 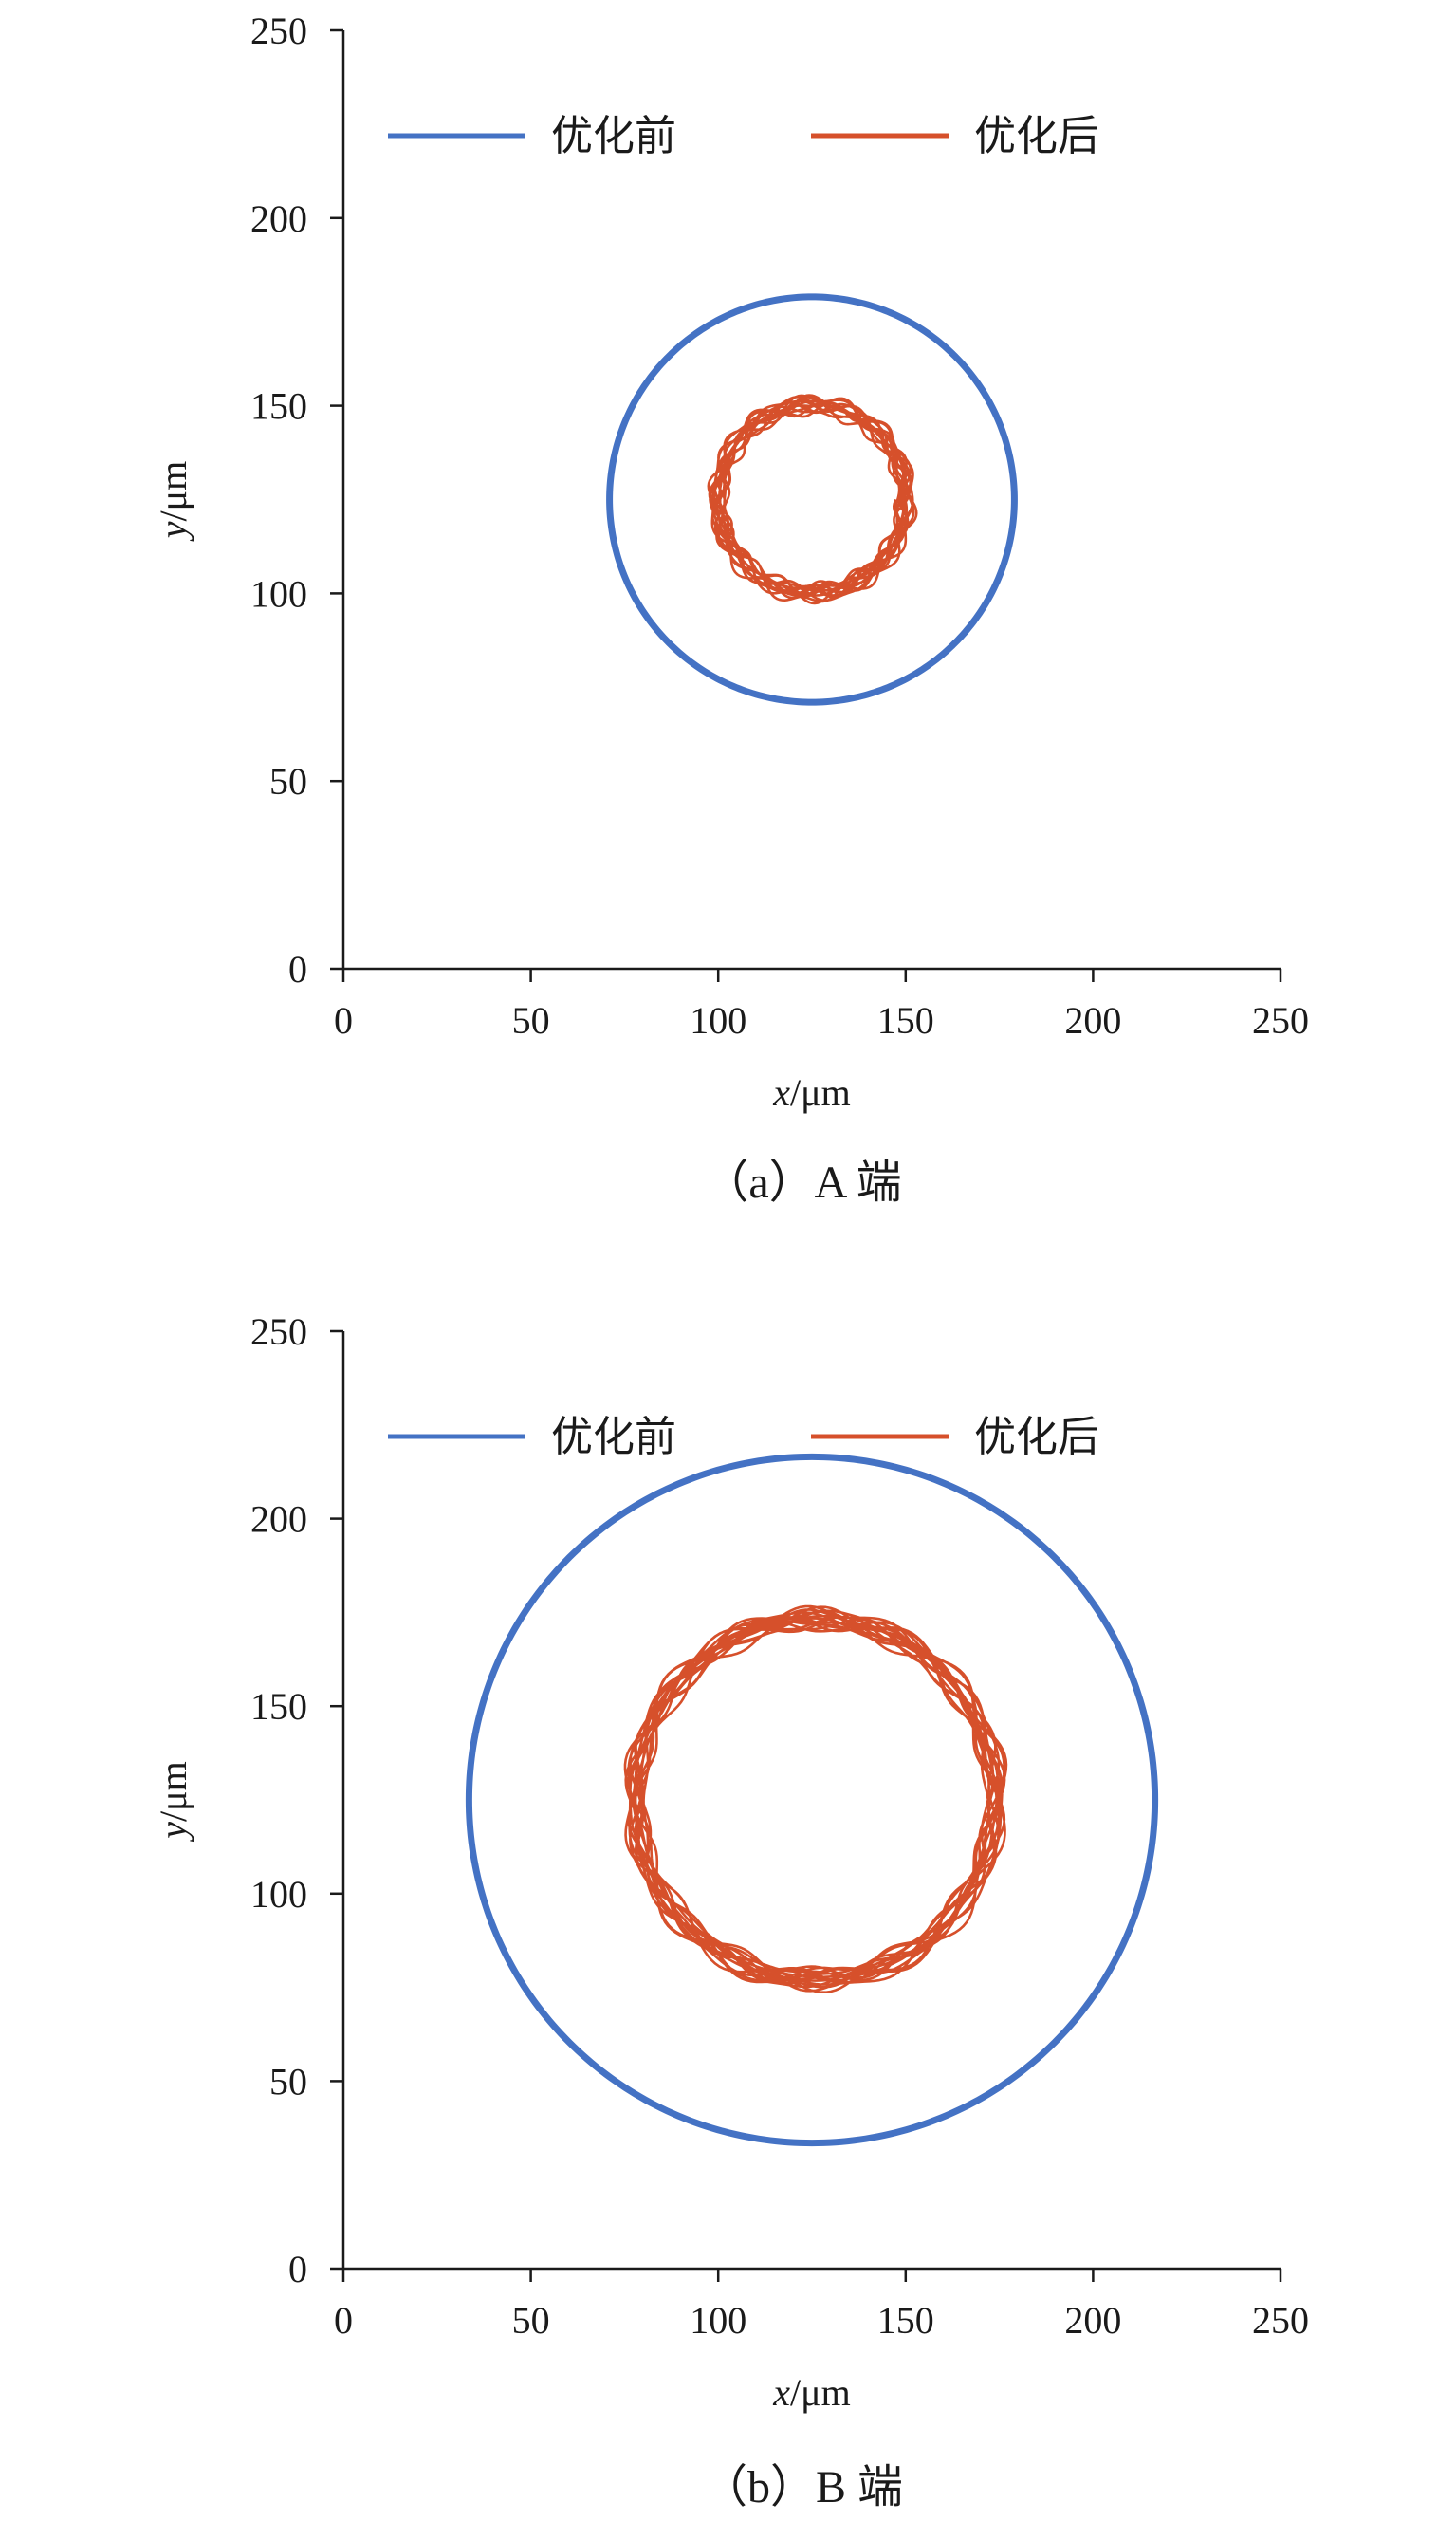 I want to click on panel-caption-a: （a）A 端, so click(x=802, y=1183).